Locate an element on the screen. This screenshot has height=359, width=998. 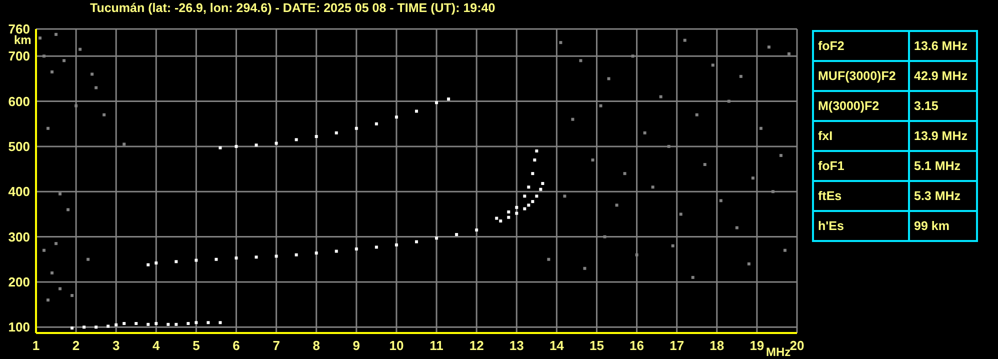
x-tick-label: 7 is located at coordinates (276, 346).